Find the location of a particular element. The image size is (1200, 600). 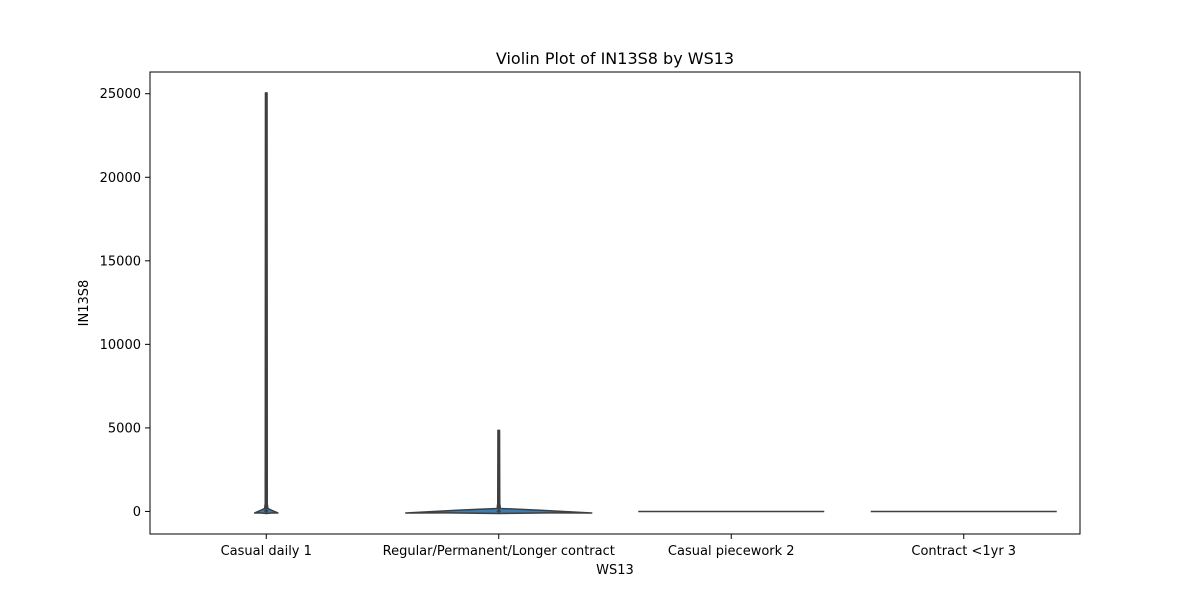

y-axis-label: IN13S8 is located at coordinates (84, 303).